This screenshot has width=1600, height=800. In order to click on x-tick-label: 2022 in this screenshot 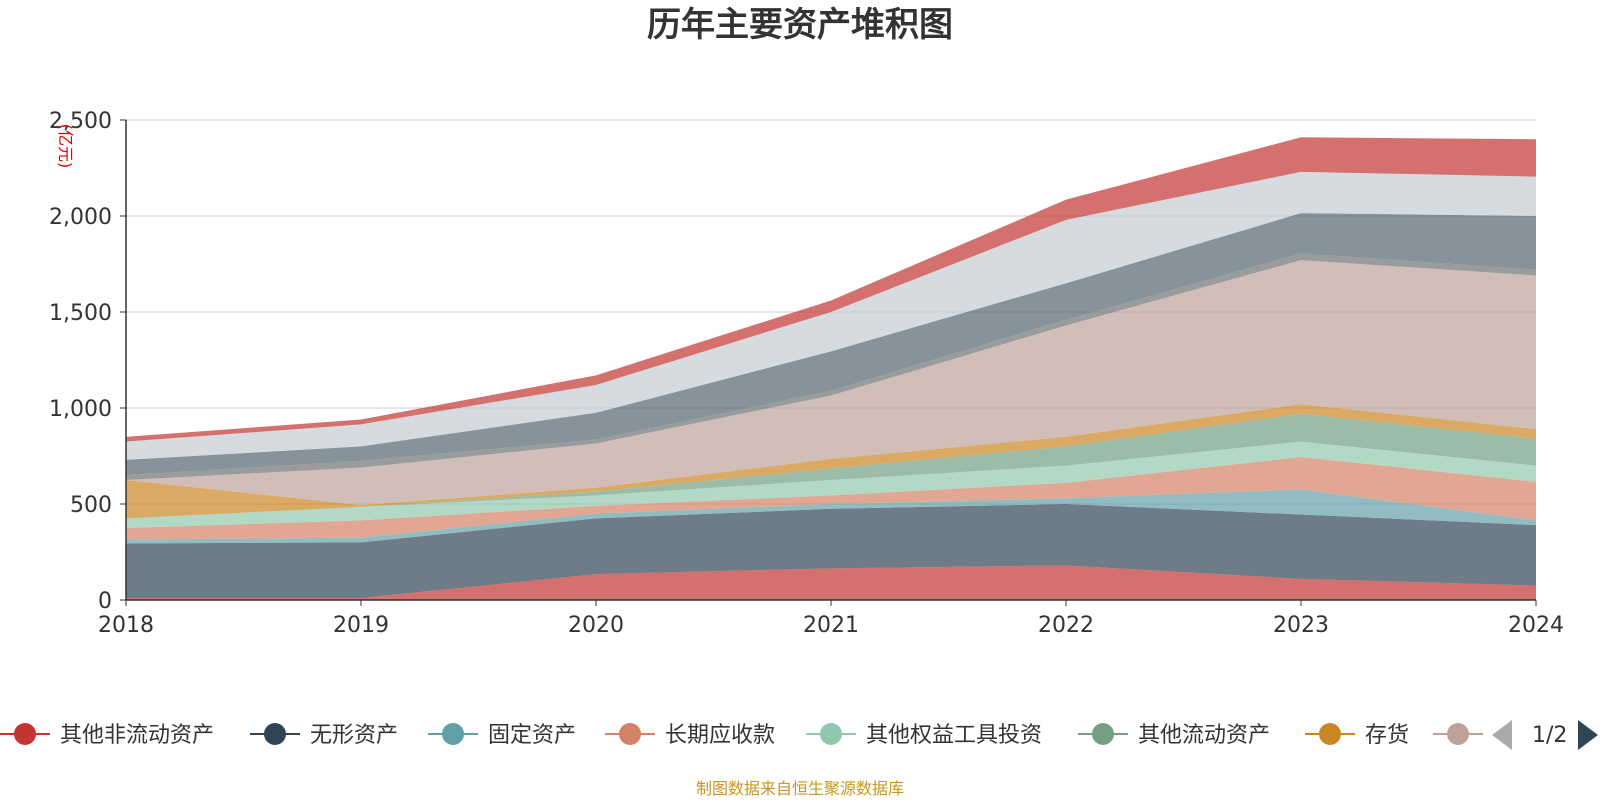, I will do `click(1066, 625)`.